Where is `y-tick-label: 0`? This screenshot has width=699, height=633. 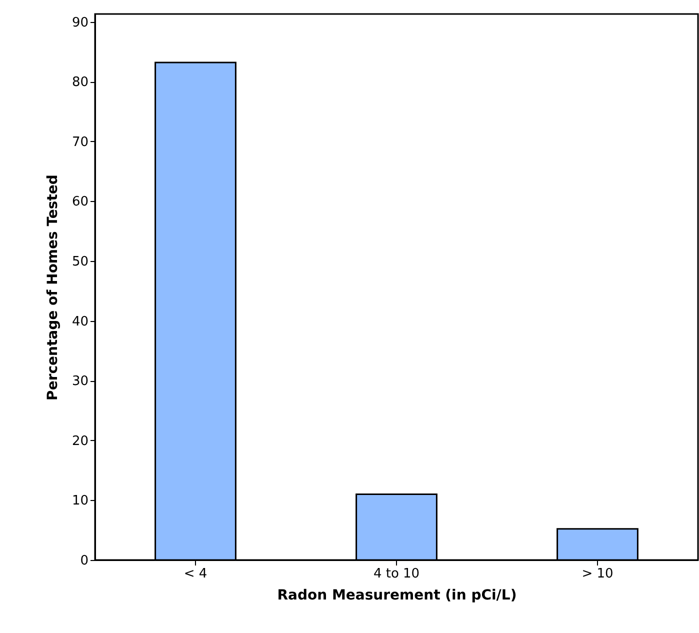
y-tick-label: 0 is located at coordinates (84, 561).